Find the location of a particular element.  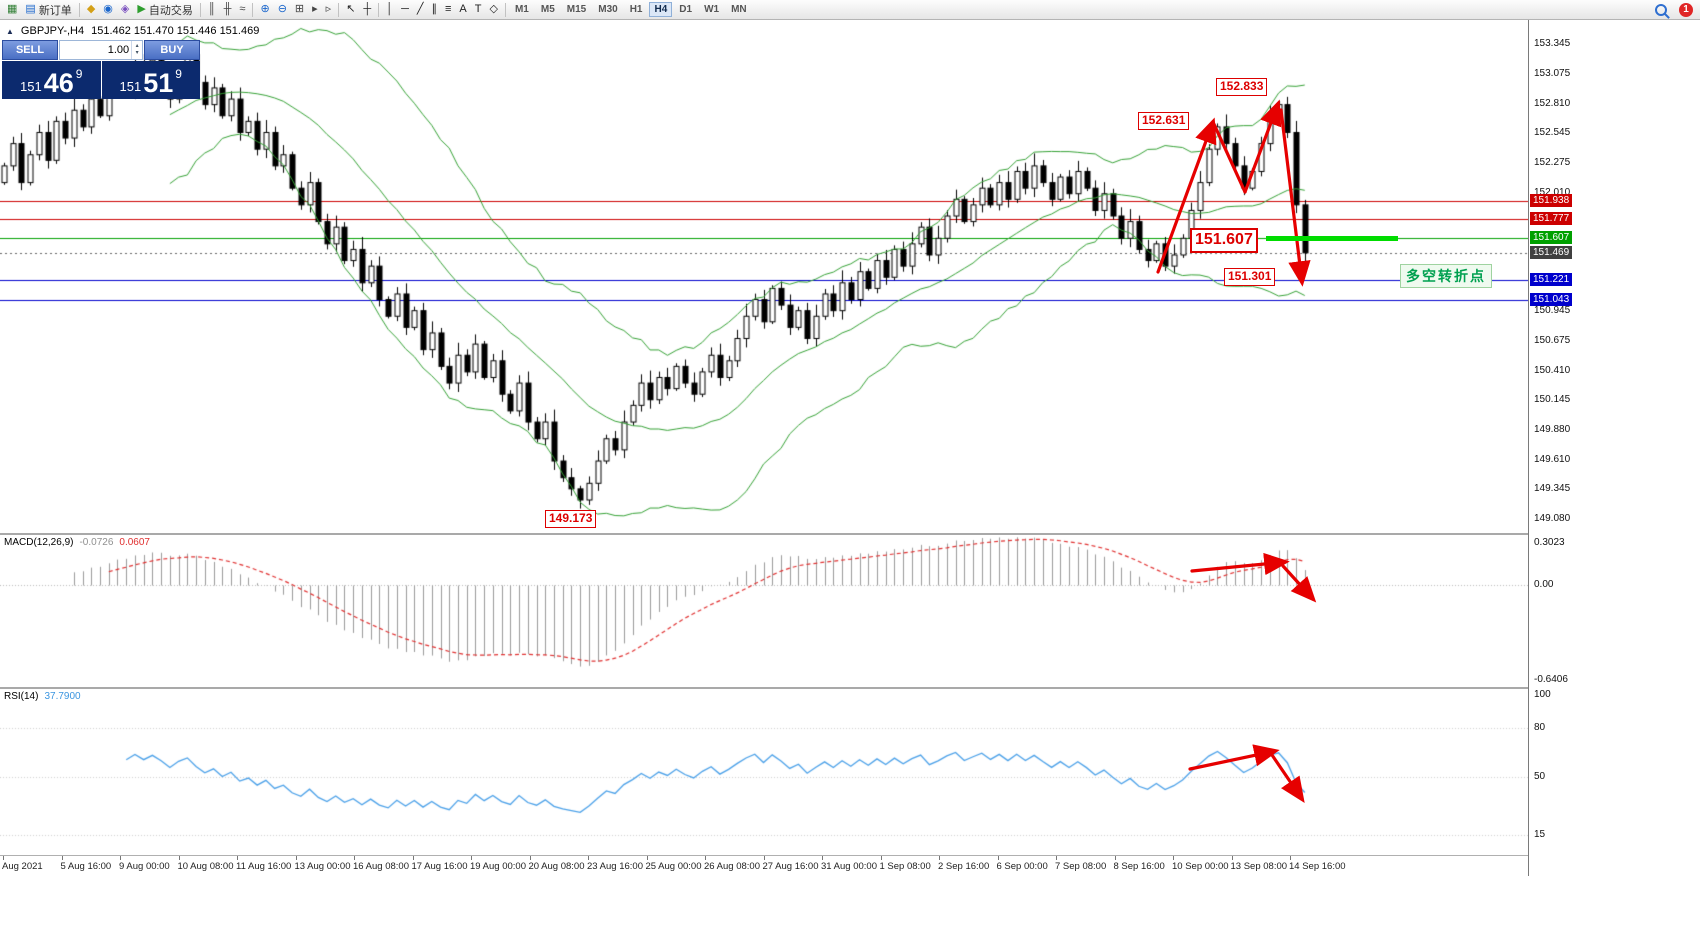

shapes-icon: ◇ is located at coordinates (494, 10).